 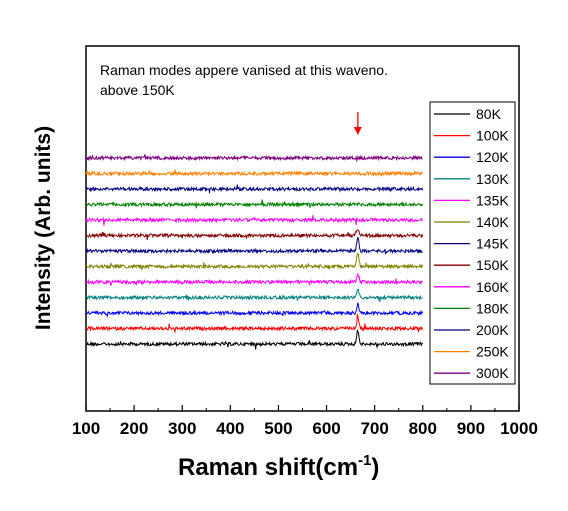 I want to click on x-axis-tick-labels: 100 200 300 400 500 600 700 800 900 1000, so click(x=305, y=428).